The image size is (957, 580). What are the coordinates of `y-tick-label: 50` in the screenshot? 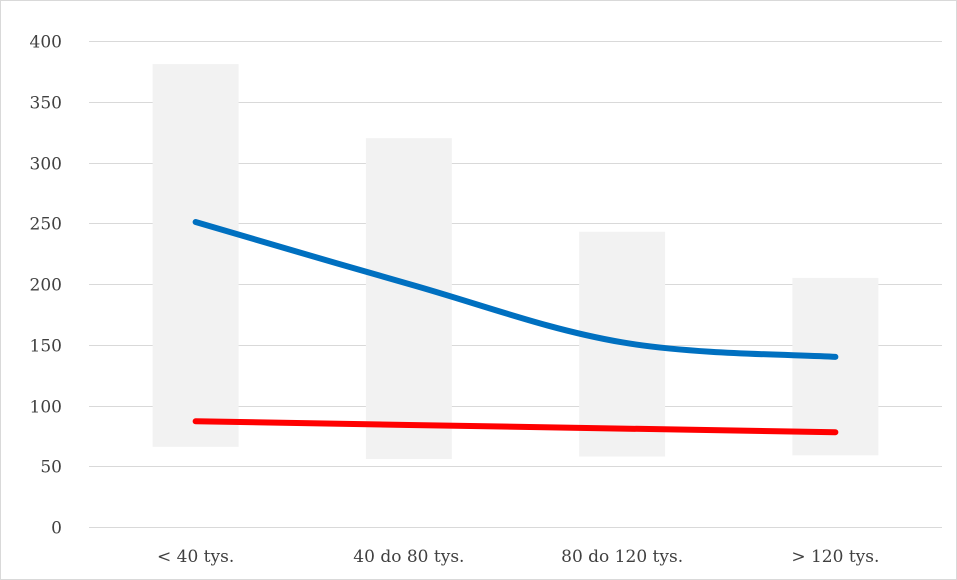 It's located at (51, 468).